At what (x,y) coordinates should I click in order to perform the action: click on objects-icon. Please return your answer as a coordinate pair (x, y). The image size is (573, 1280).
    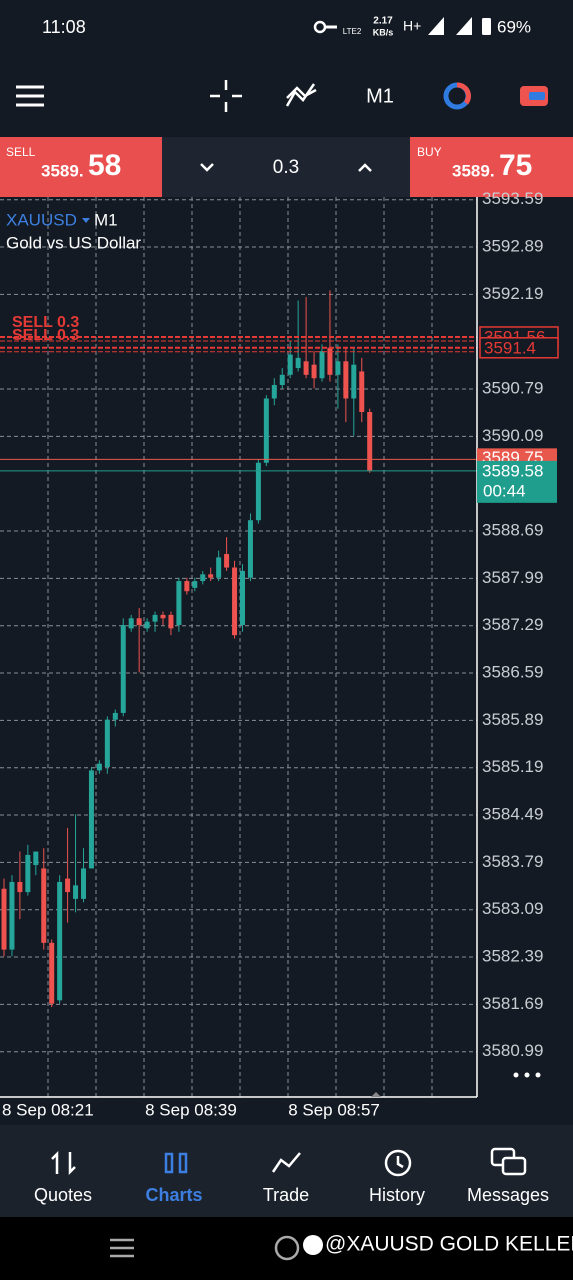
    Looking at the image, I should click on (464, 93).